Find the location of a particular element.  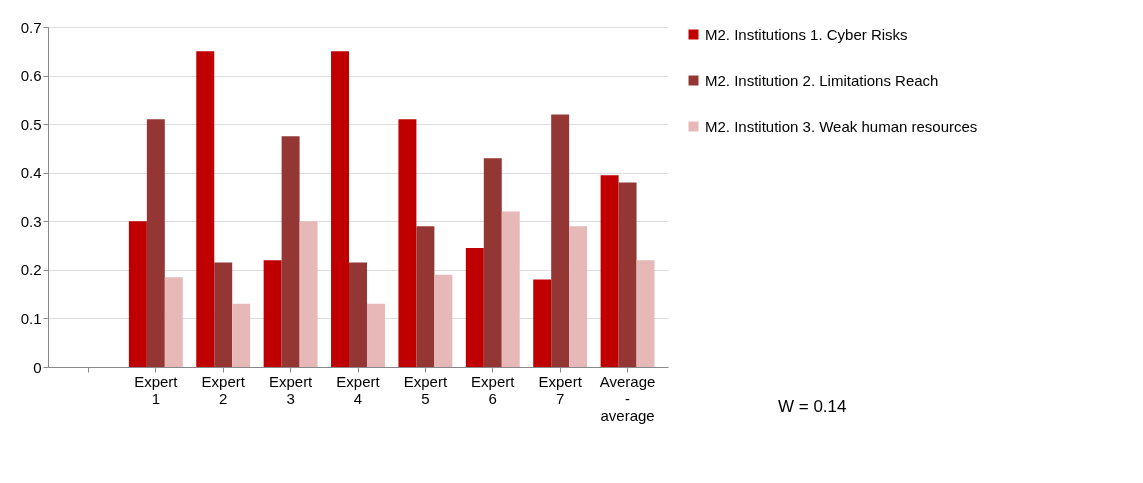

x-tick-label: Expert 5 is located at coordinates (425, 389).